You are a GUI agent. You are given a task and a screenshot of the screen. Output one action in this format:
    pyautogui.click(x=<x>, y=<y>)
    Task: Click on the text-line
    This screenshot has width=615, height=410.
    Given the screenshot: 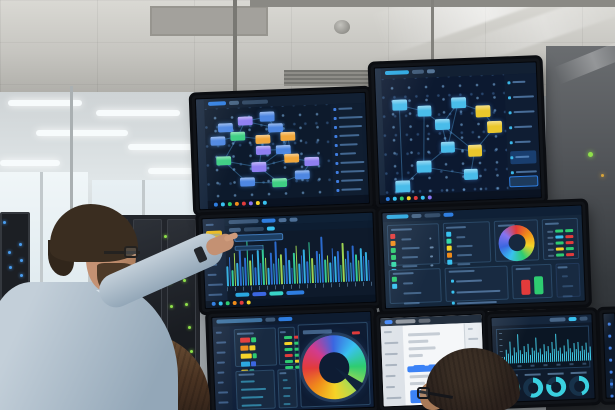 What is the action you would take?
    pyautogui.click(x=418, y=341)
    